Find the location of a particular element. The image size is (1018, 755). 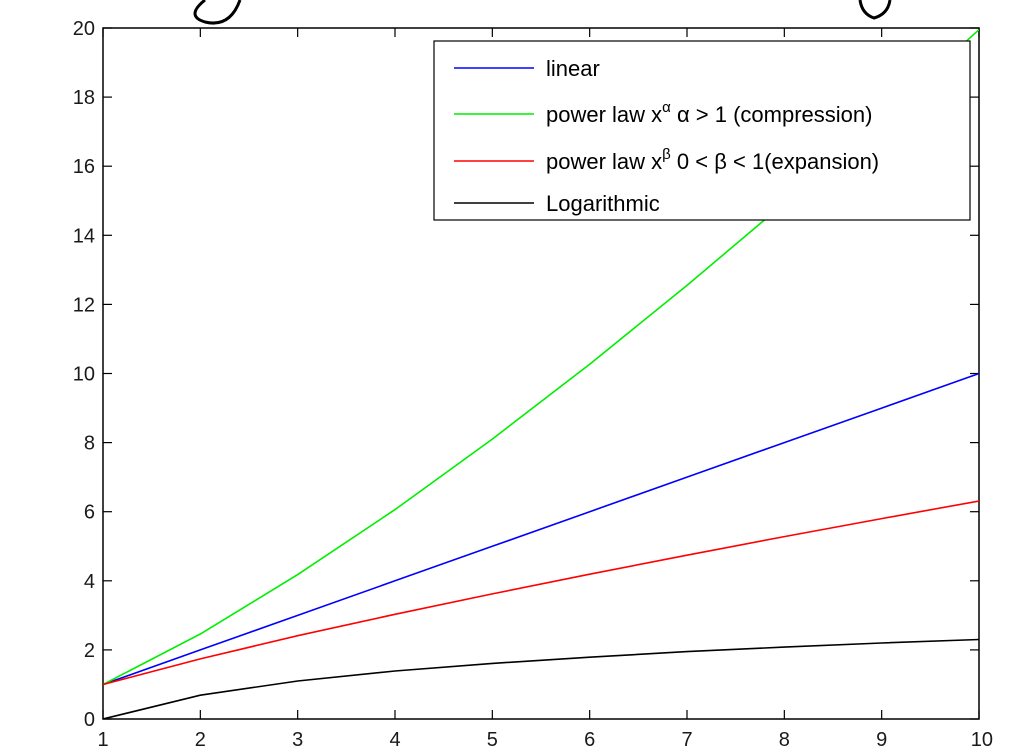

legend-entry: power law xα α > 1 (compression) is located at coordinates (709, 113).